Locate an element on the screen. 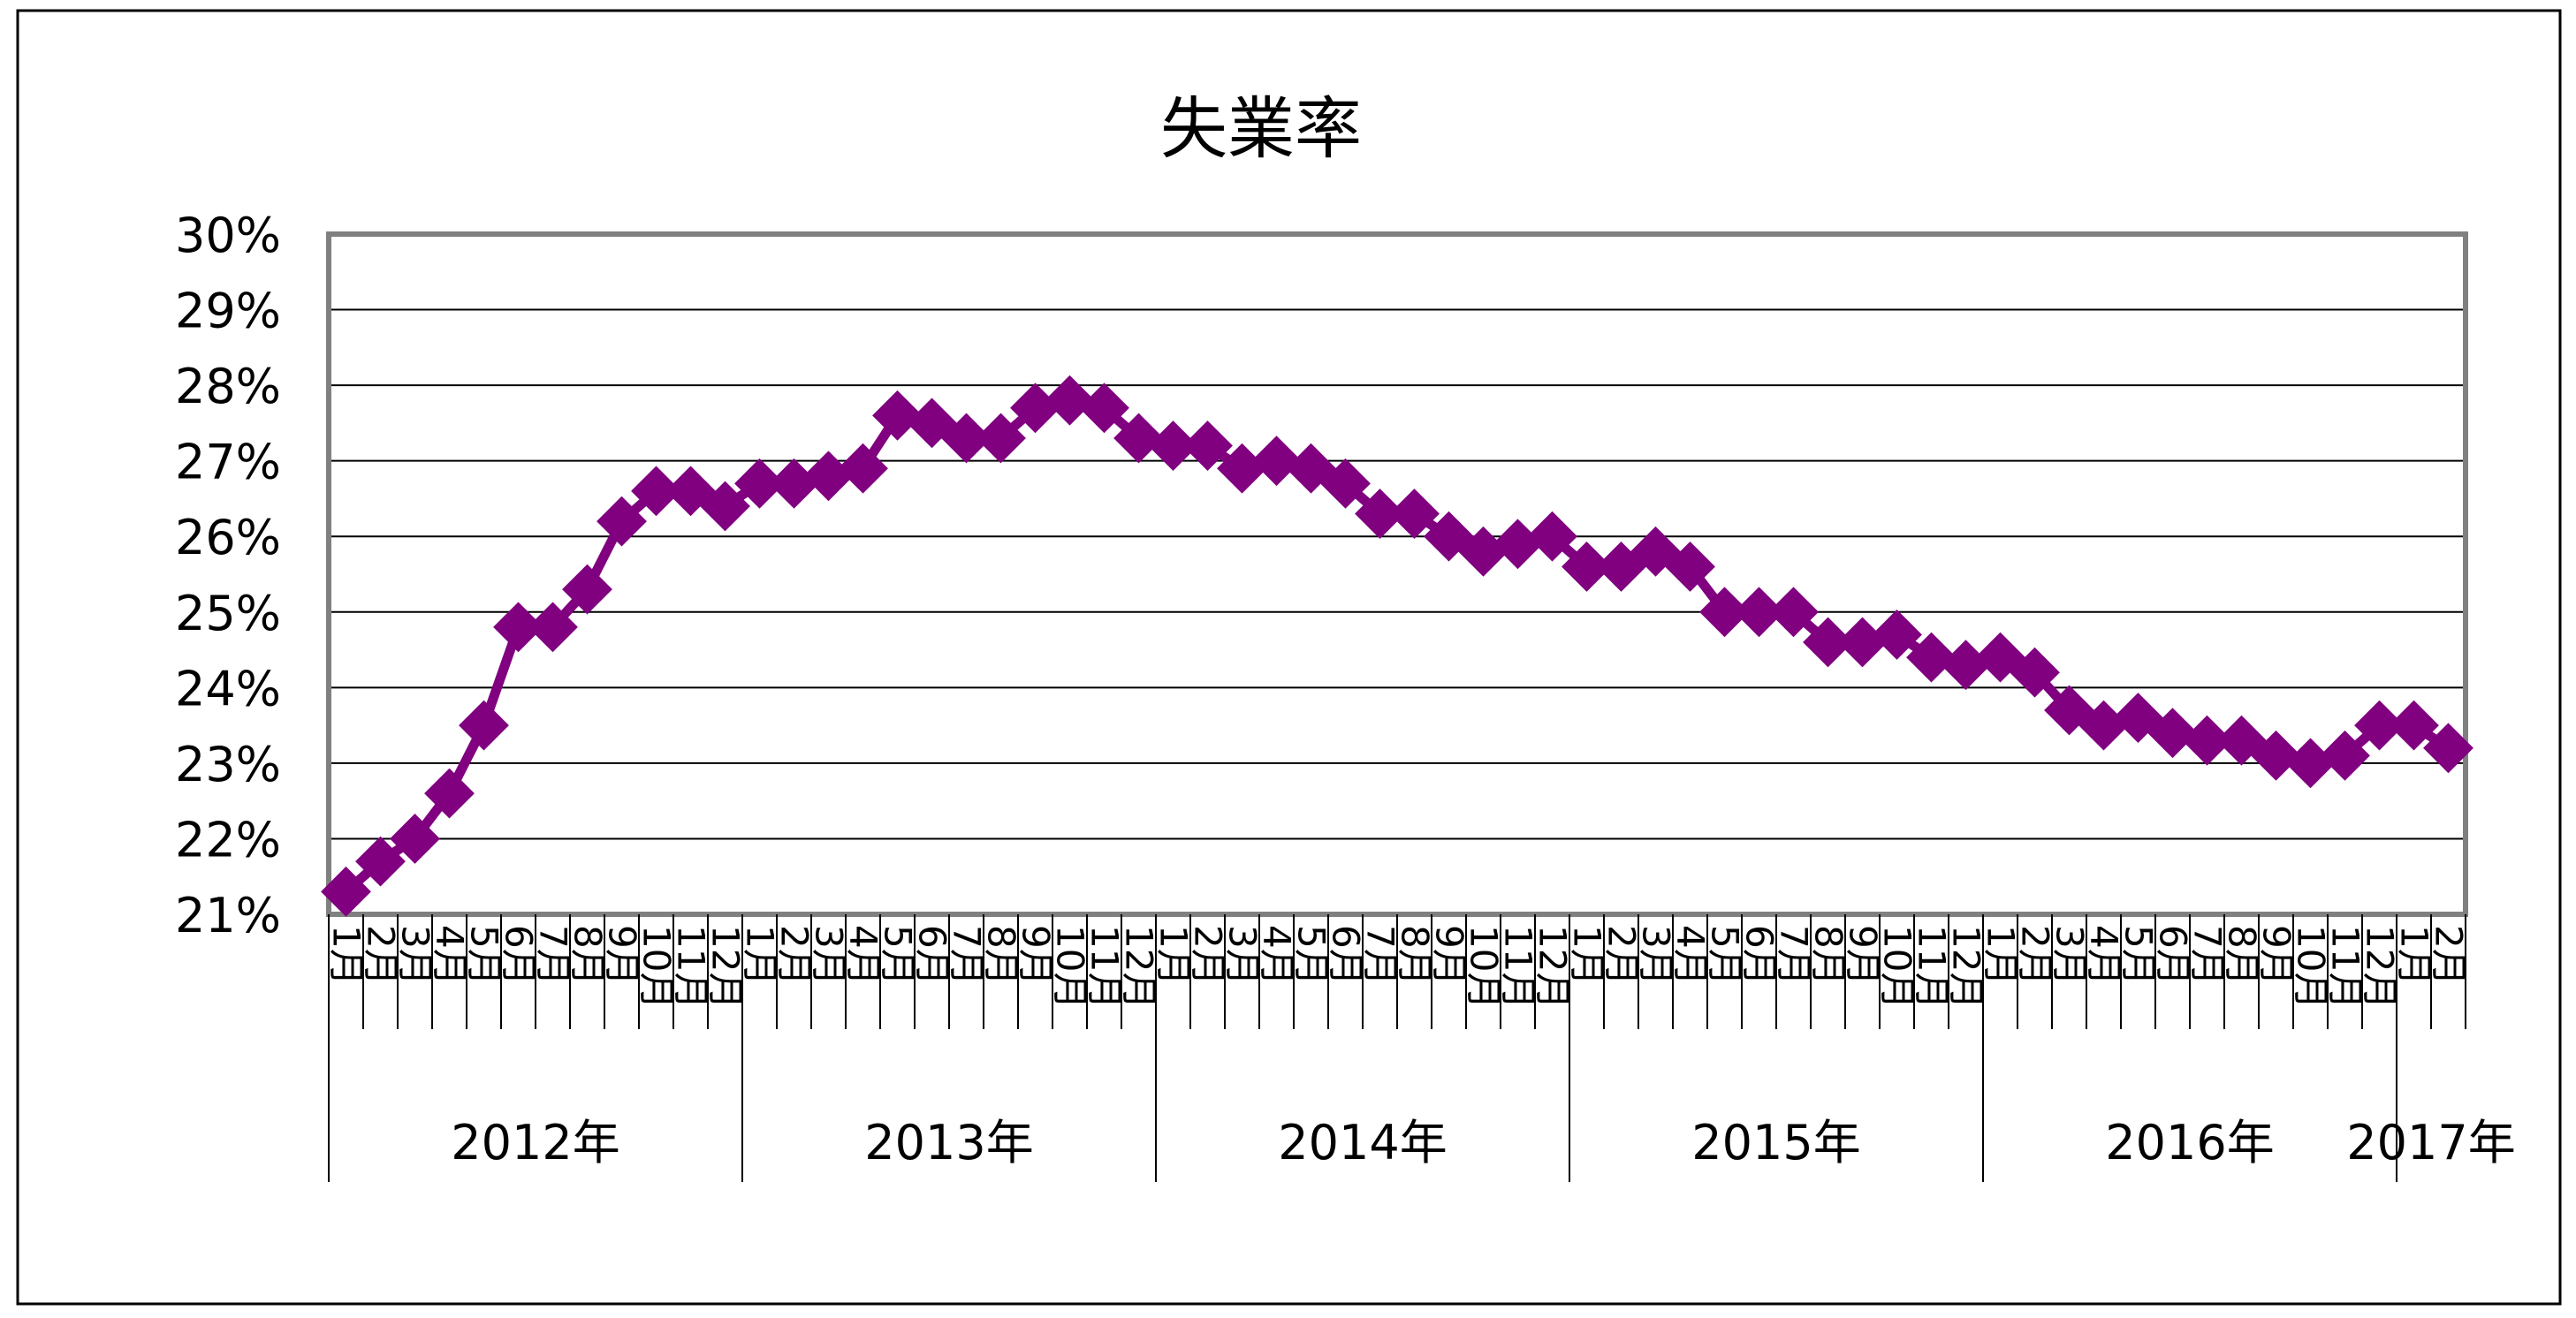 The height and width of the screenshot is (1318, 2576). y-tick-label: 22% is located at coordinates (228, 840).